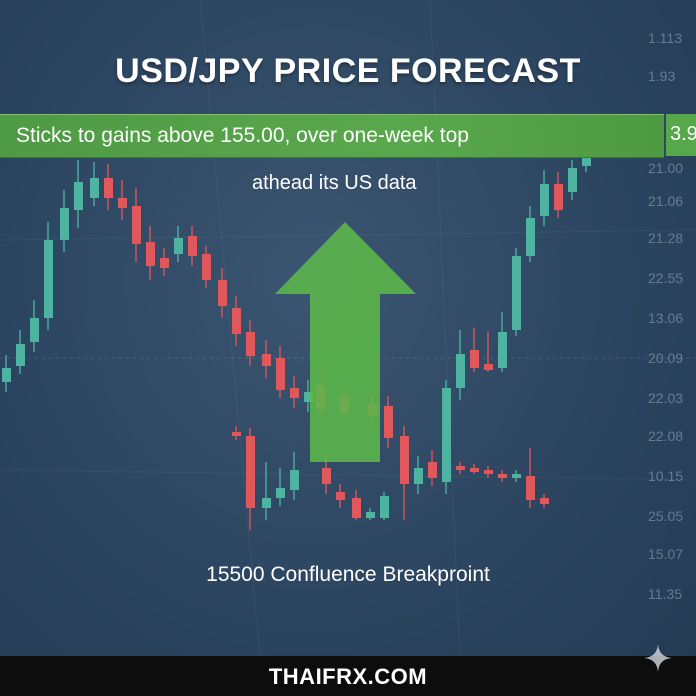 This screenshot has width=696, height=696. Describe the element at coordinates (683, 134) in the screenshot. I see `headline-tail-text: 3.9` at that location.